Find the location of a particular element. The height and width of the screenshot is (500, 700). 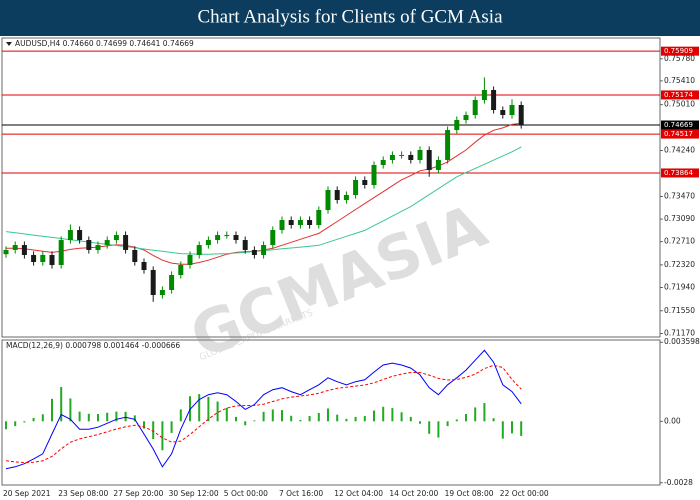

y-tick-label: 0.00 is located at coordinates (672, 420).